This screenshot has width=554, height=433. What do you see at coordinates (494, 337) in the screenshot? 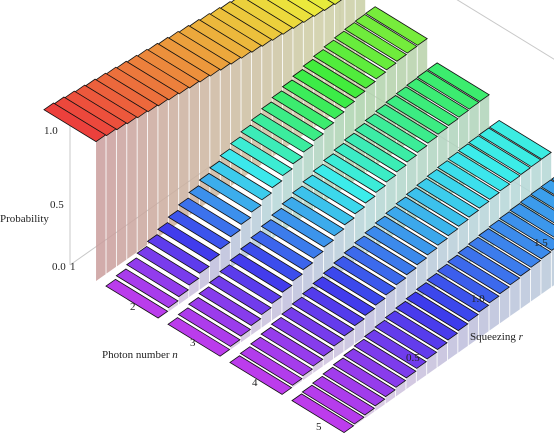
I see `y-axis-label-prefix: Squeezing` at bounding box center [494, 337].